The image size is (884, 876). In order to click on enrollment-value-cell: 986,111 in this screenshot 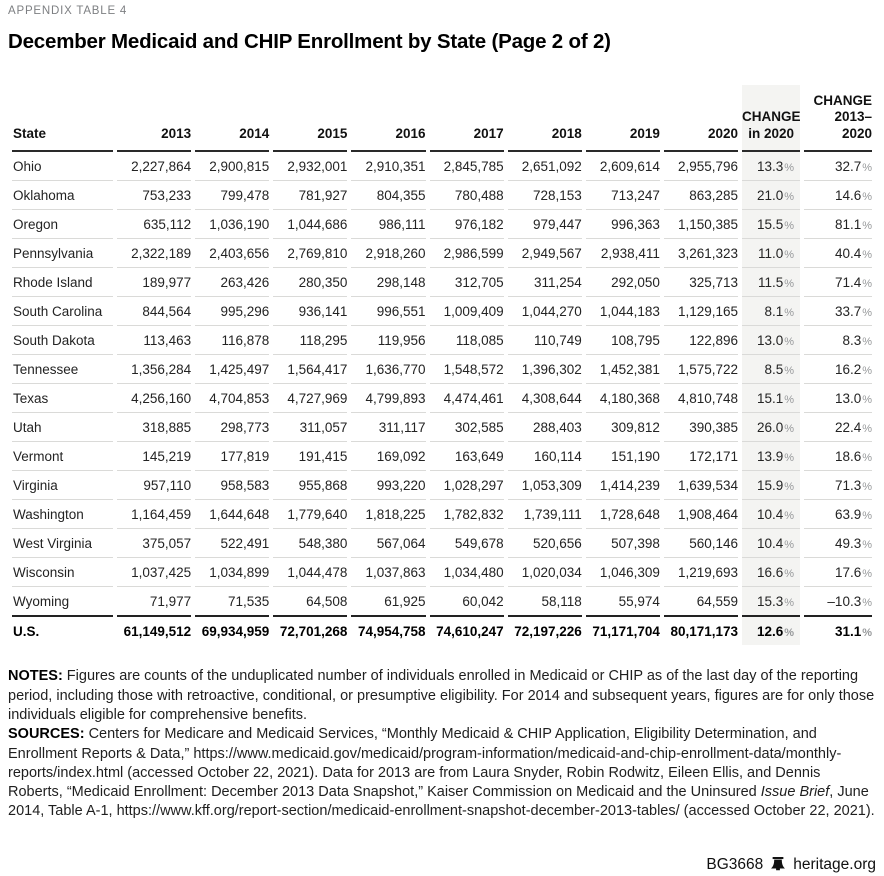, I will do `click(388, 225)`.